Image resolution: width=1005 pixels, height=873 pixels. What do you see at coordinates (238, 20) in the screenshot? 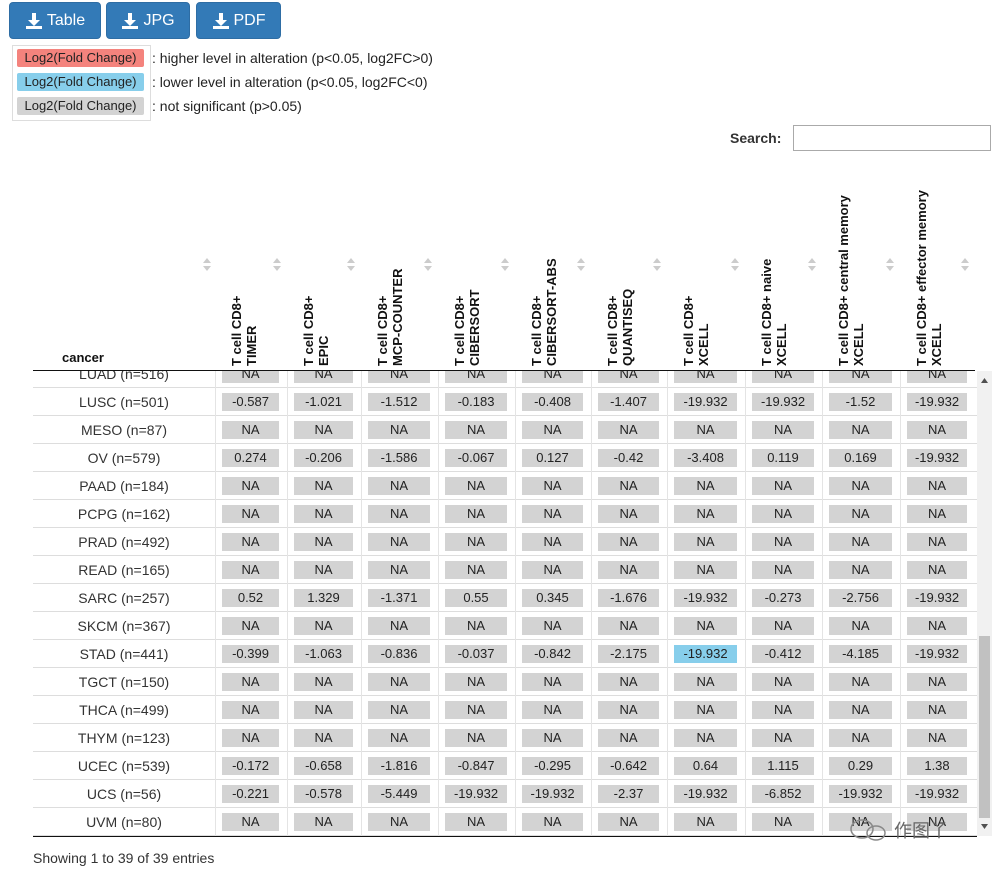
I see `download-button: PDF` at bounding box center [238, 20].